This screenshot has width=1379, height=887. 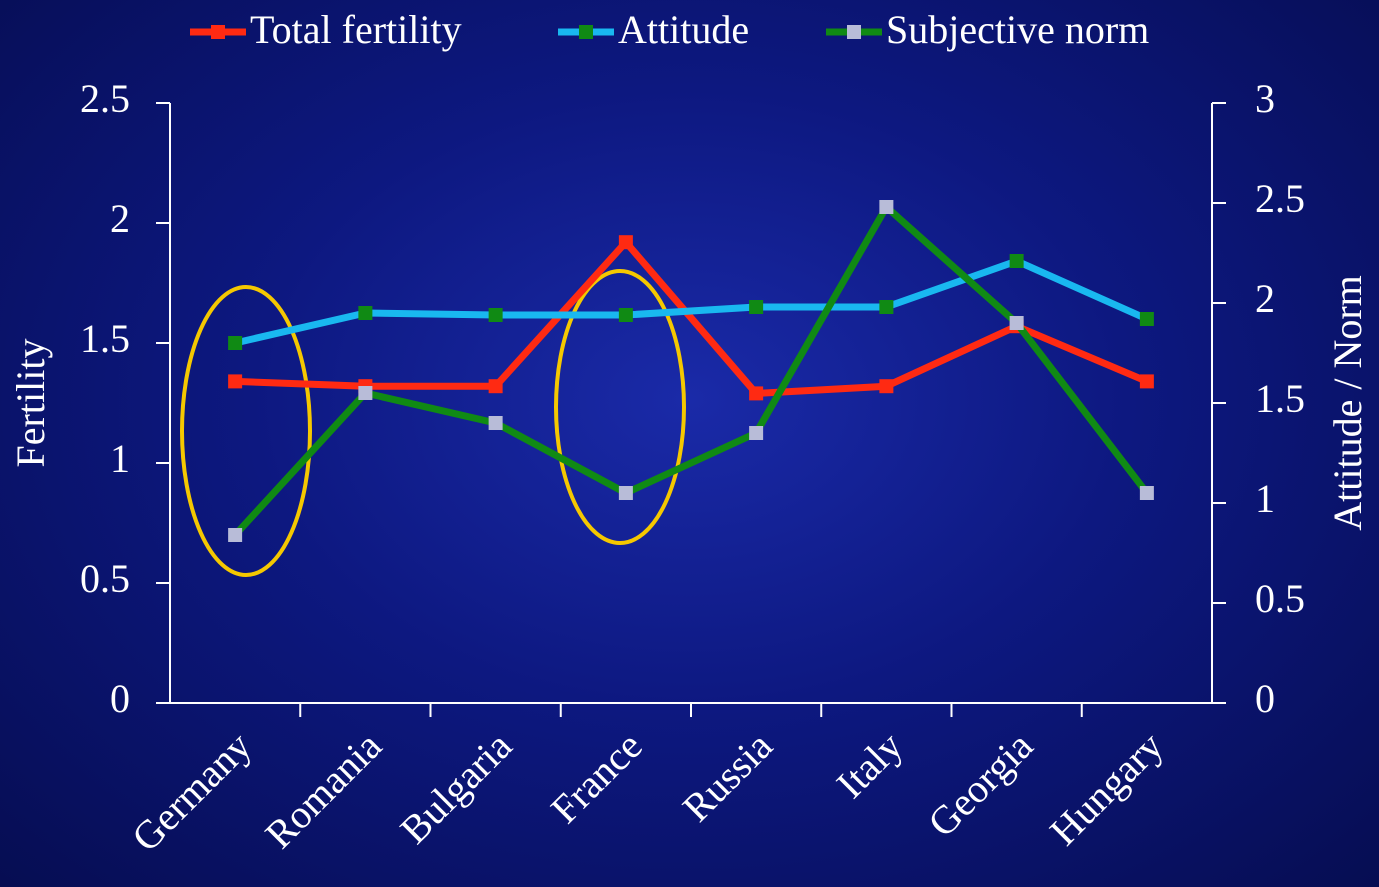 What do you see at coordinates (1280, 398) in the screenshot?
I see `y2-tick-label: 1.5` at bounding box center [1280, 398].